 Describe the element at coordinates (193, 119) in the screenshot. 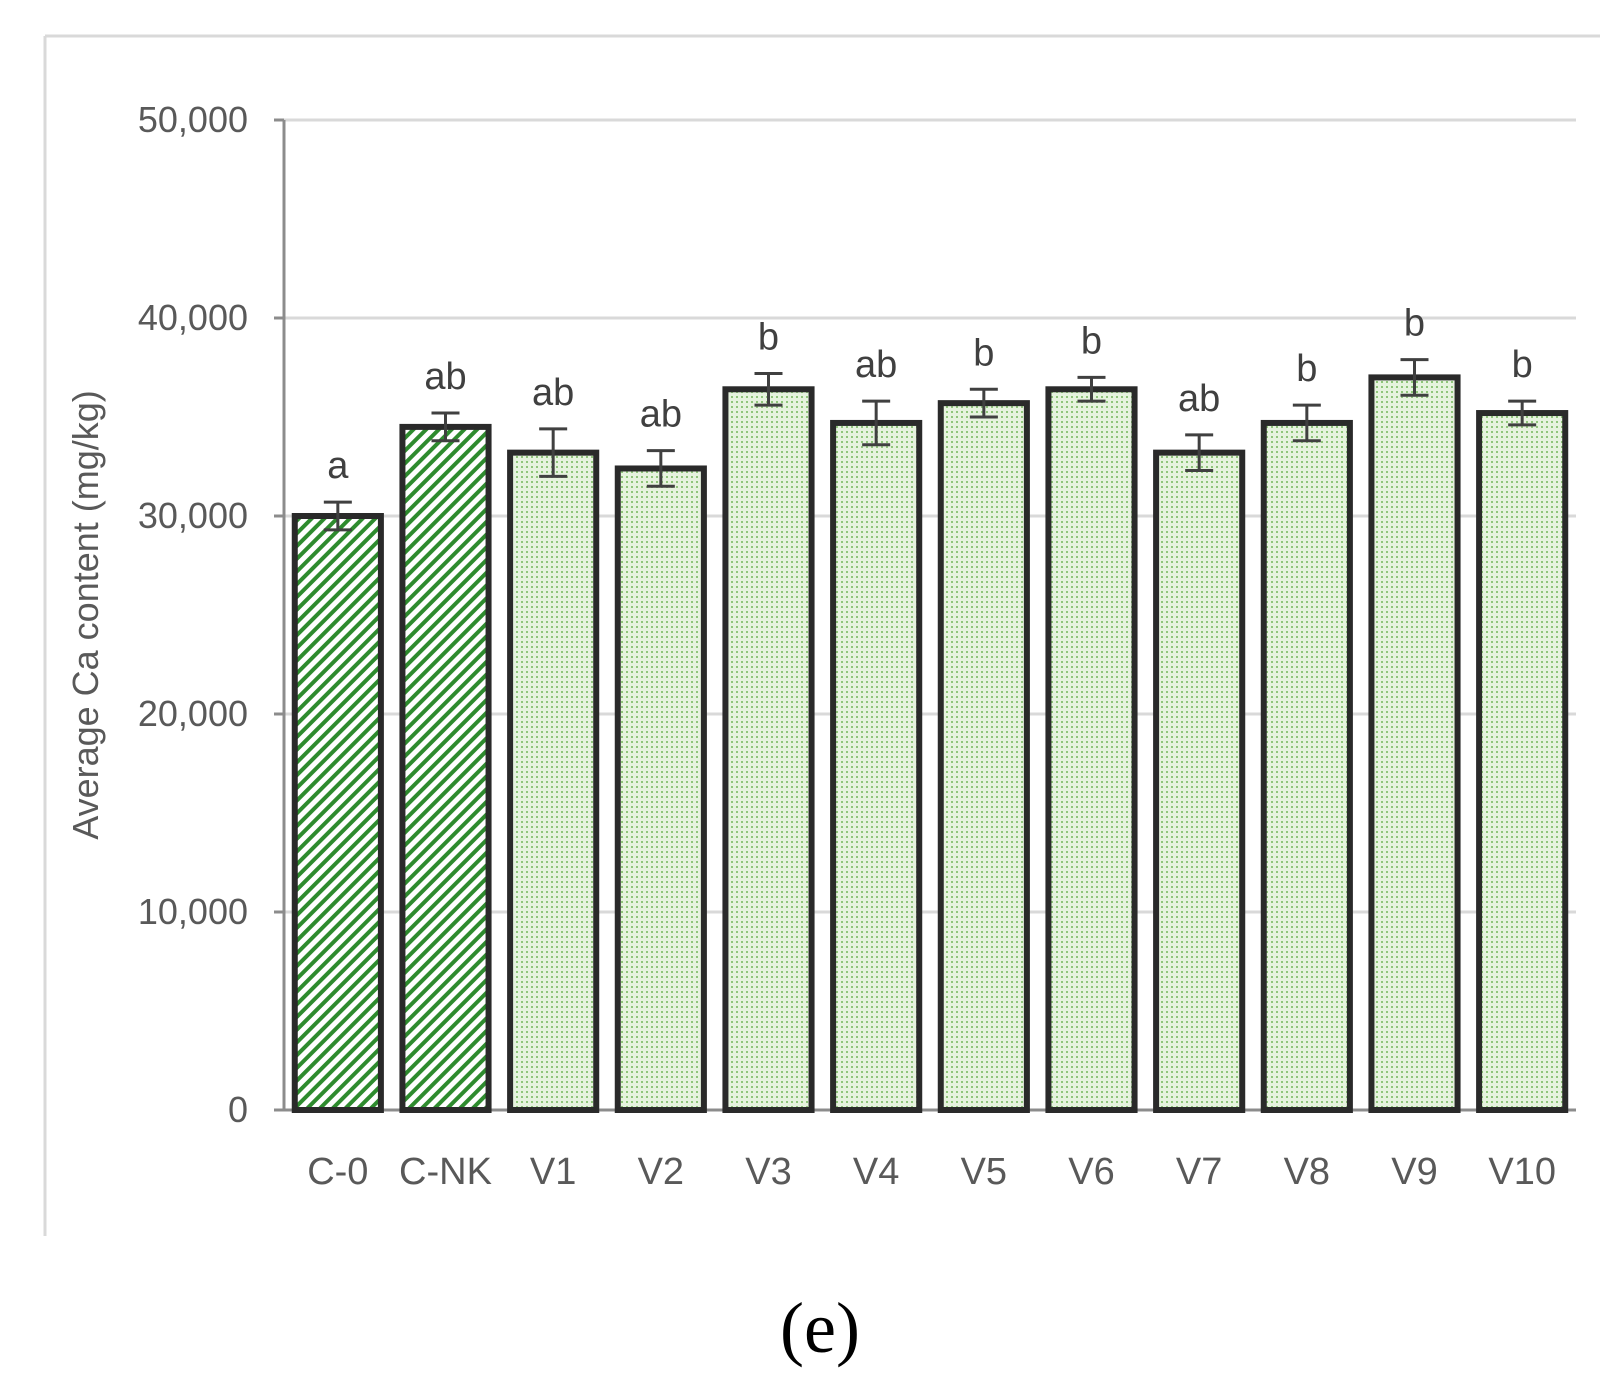

I see `y-tick-label: 50,000` at that location.